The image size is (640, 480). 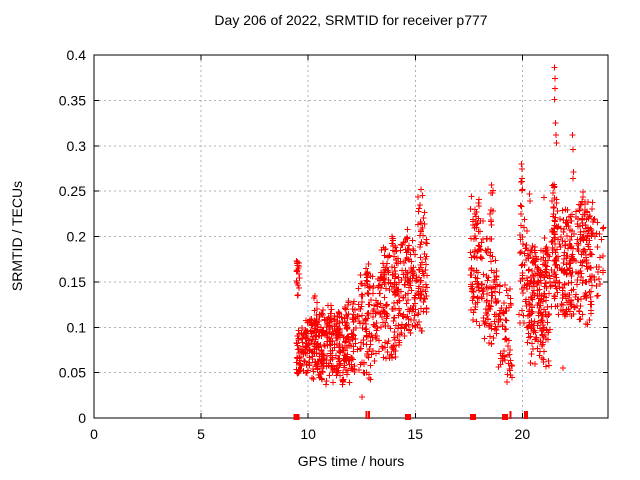 What do you see at coordinates (351, 461) in the screenshot?
I see `x-axis-label: GPS time / hours` at bounding box center [351, 461].